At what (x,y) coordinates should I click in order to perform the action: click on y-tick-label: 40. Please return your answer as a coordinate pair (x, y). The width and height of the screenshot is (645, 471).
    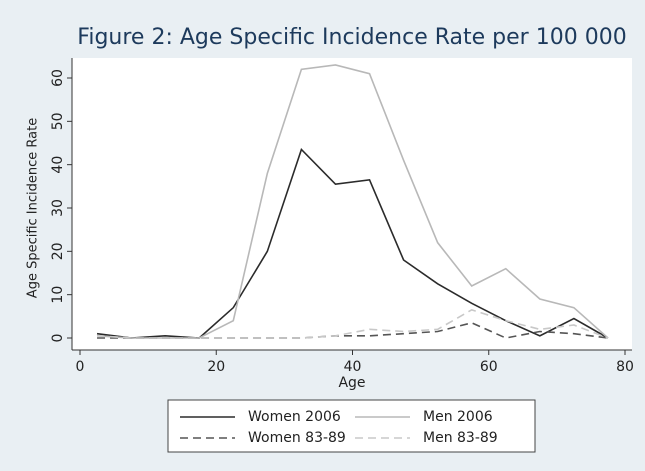
    Looking at the image, I should click on (58, 165).